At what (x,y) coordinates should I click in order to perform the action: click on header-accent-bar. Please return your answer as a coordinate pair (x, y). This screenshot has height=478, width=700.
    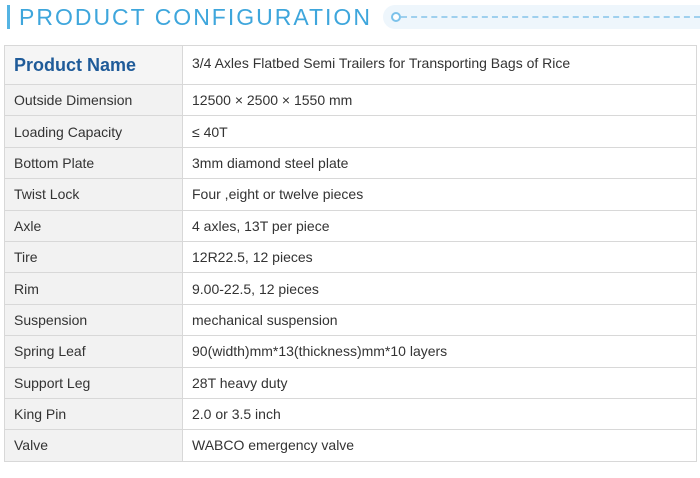
    Looking at the image, I should click on (8, 17).